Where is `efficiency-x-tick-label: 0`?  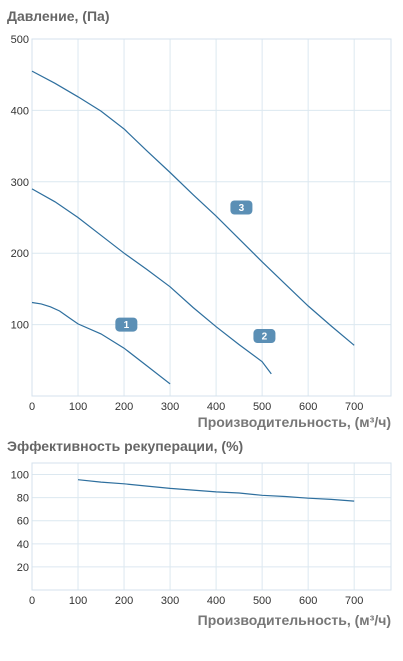
efficiency-x-tick-label: 0 is located at coordinates (32, 601).